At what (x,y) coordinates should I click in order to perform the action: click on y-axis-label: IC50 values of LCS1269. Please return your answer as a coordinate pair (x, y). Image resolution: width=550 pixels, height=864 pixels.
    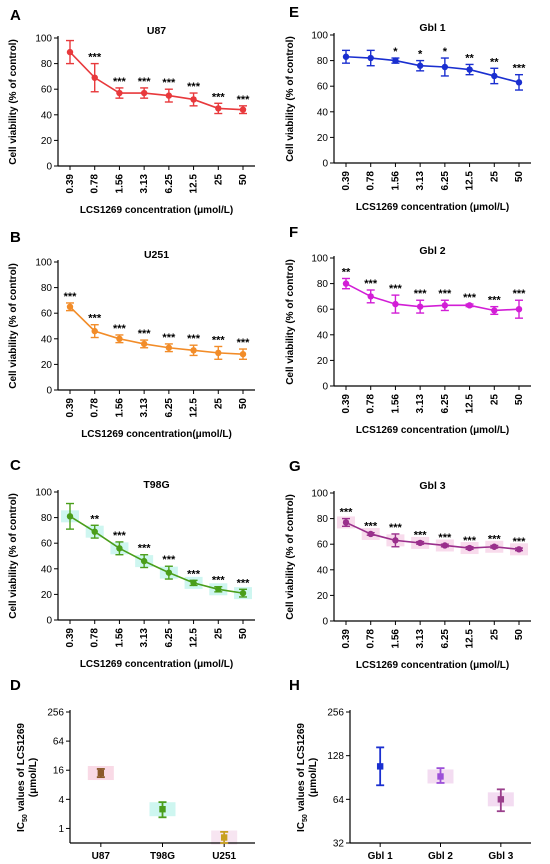
    Looking at the image, I should click on (302, 777).